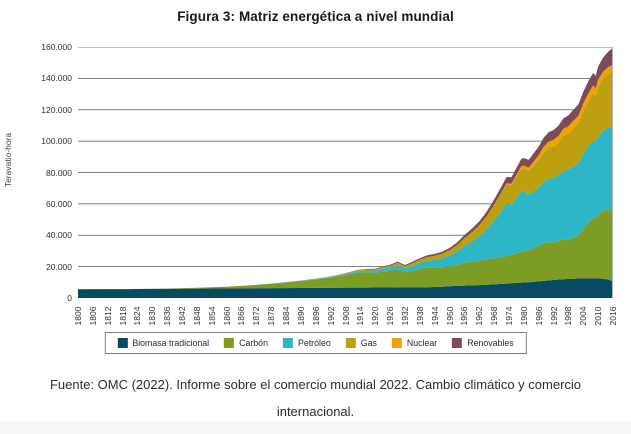  What do you see at coordinates (368, 343) in the screenshot?
I see `legend-label: Gas` at bounding box center [368, 343].